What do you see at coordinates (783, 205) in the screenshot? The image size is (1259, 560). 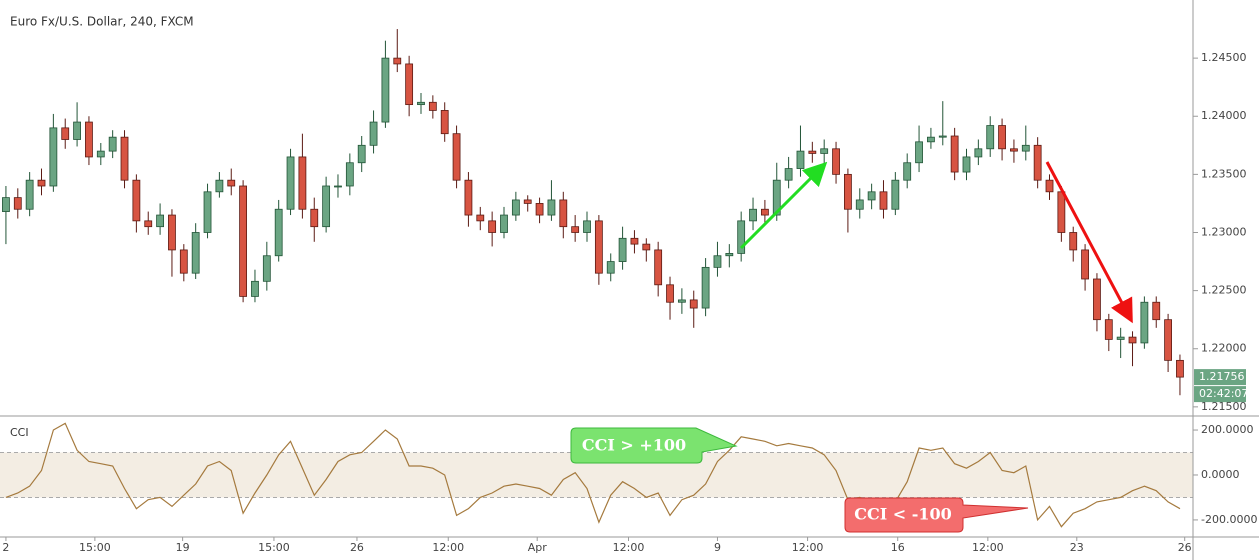 I see `trend-arrow-up` at bounding box center [783, 205].